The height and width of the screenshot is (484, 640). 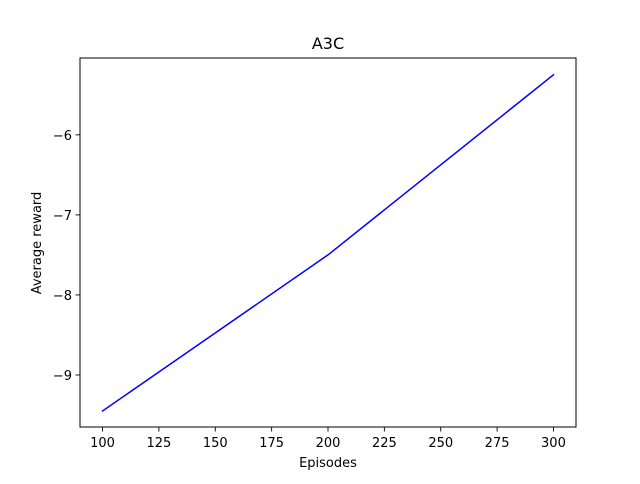 I want to click on x-tick-label: 100, so click(x=102, y=443).